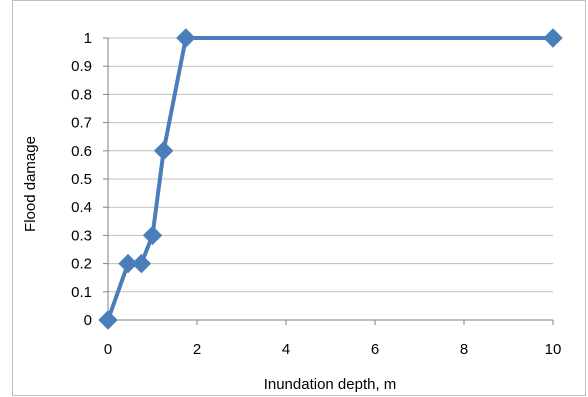  Describe the element at coordinates (286, 349) in the screenshot. I see `x-tick-label: 4` at that location.